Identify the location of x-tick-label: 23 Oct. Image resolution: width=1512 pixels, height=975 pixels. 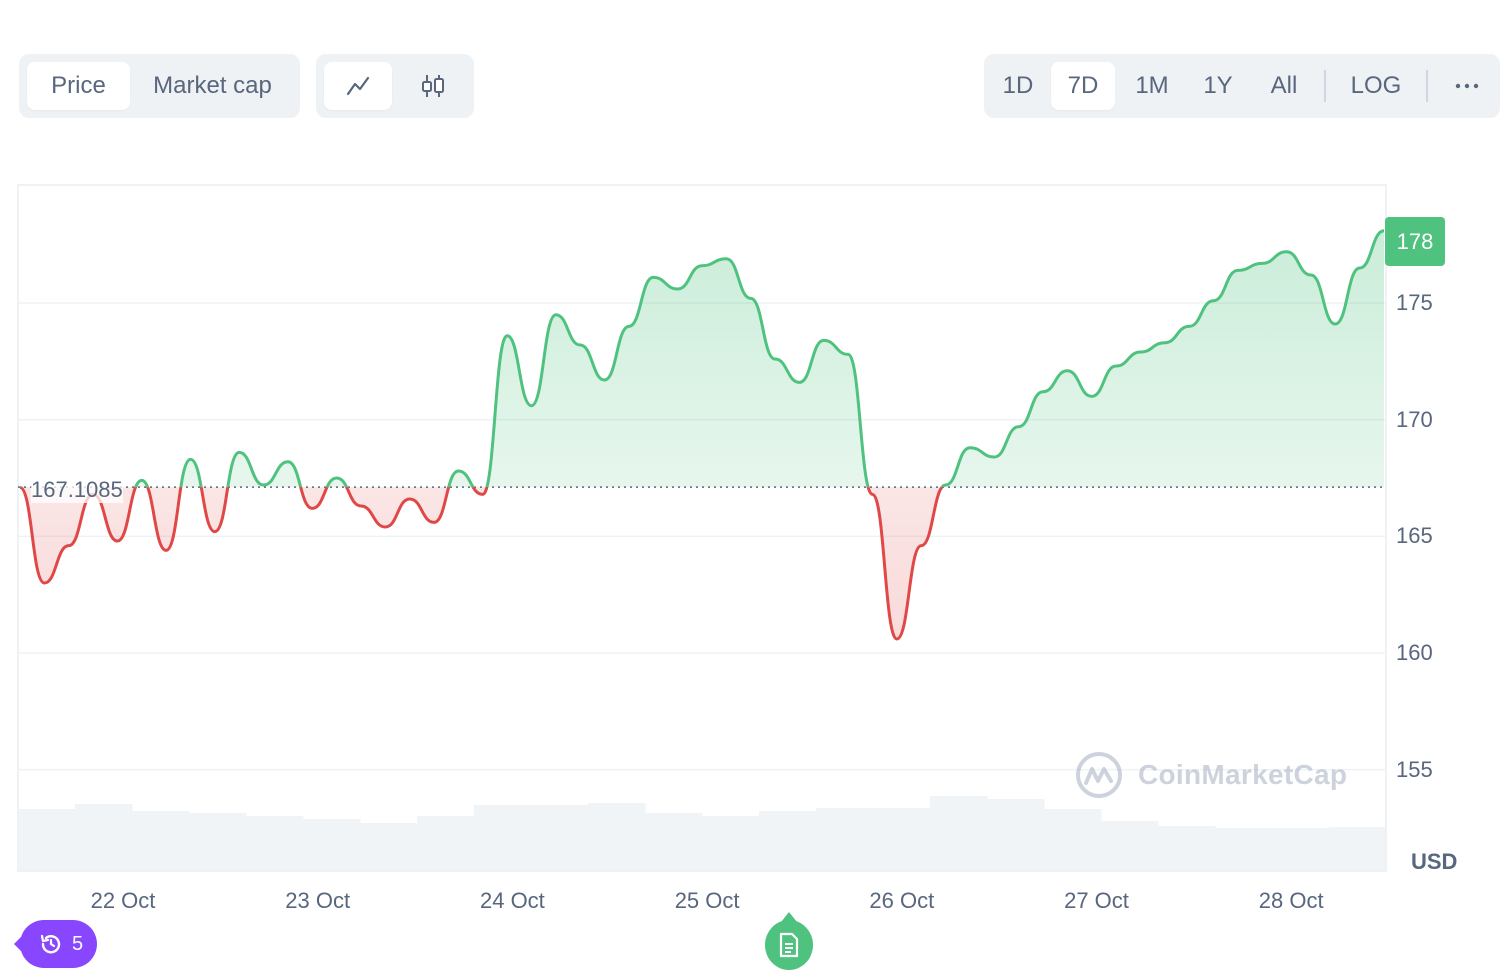
(318, 900).